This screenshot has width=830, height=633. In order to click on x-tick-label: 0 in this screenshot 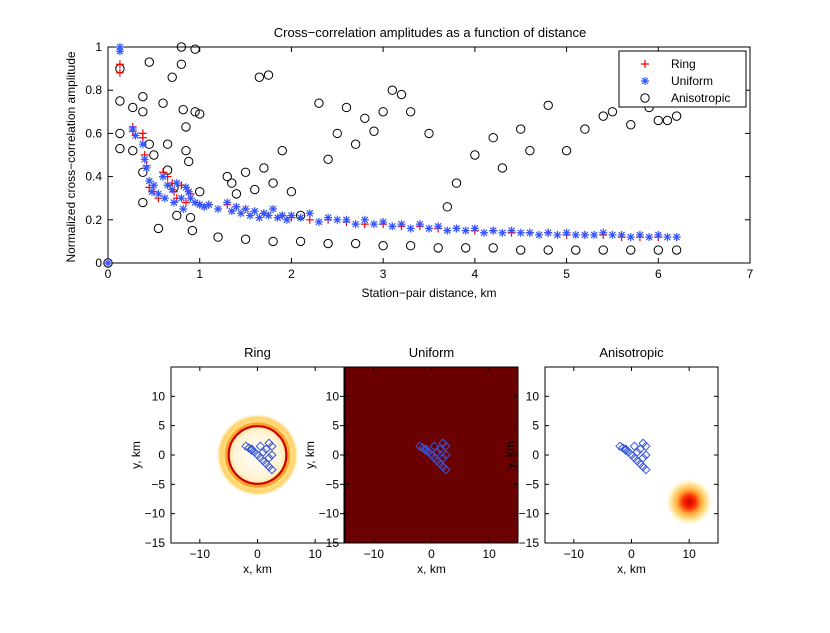, I will do `click(431, 554)`.